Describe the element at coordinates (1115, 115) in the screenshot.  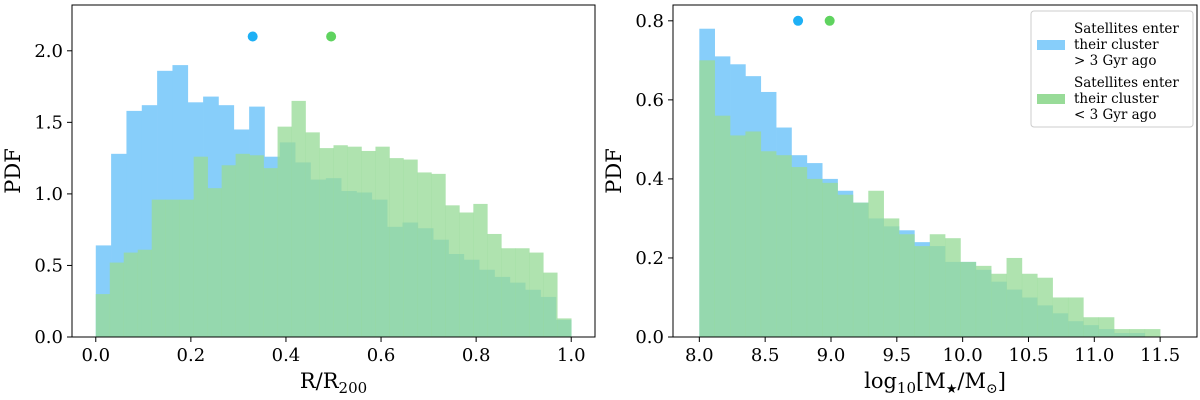
I see `legend-label: < 3 Gyr ago` at that location.